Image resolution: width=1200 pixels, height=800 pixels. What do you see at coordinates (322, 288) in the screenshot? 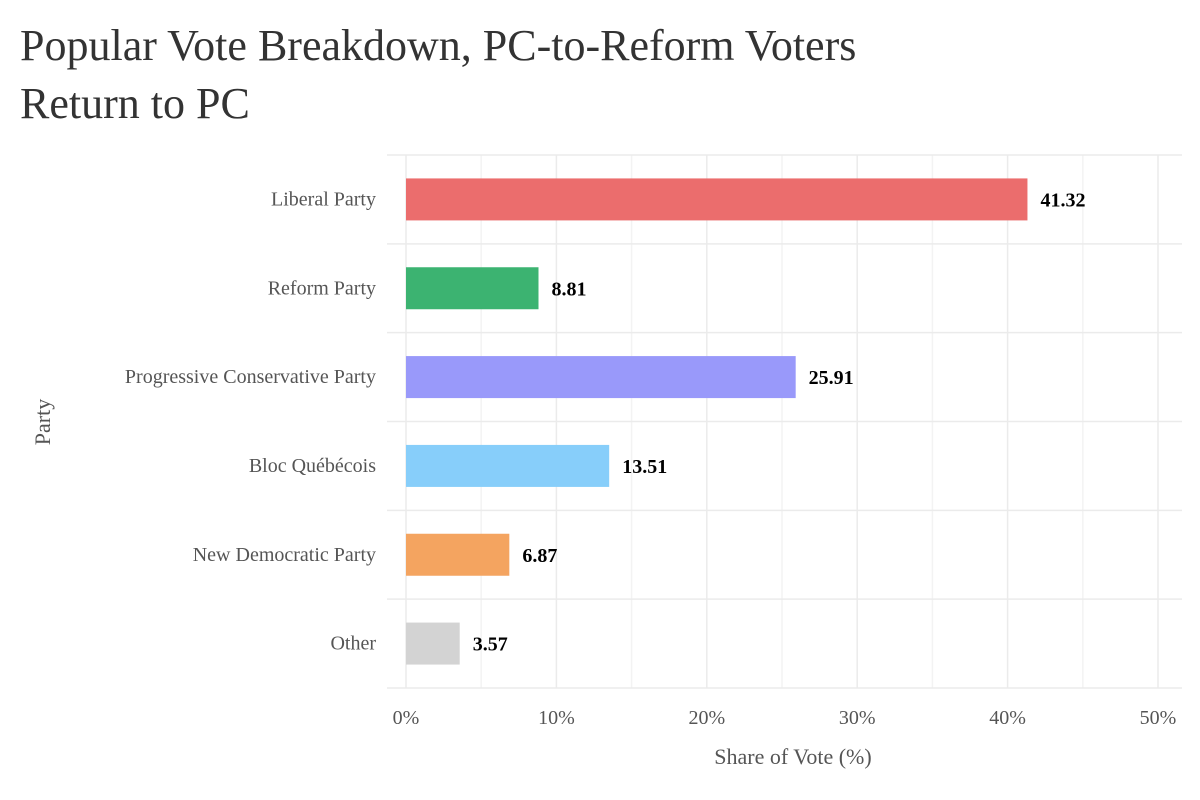
I see `category-label-1: Reform Party` at bounding box center [322, 288].